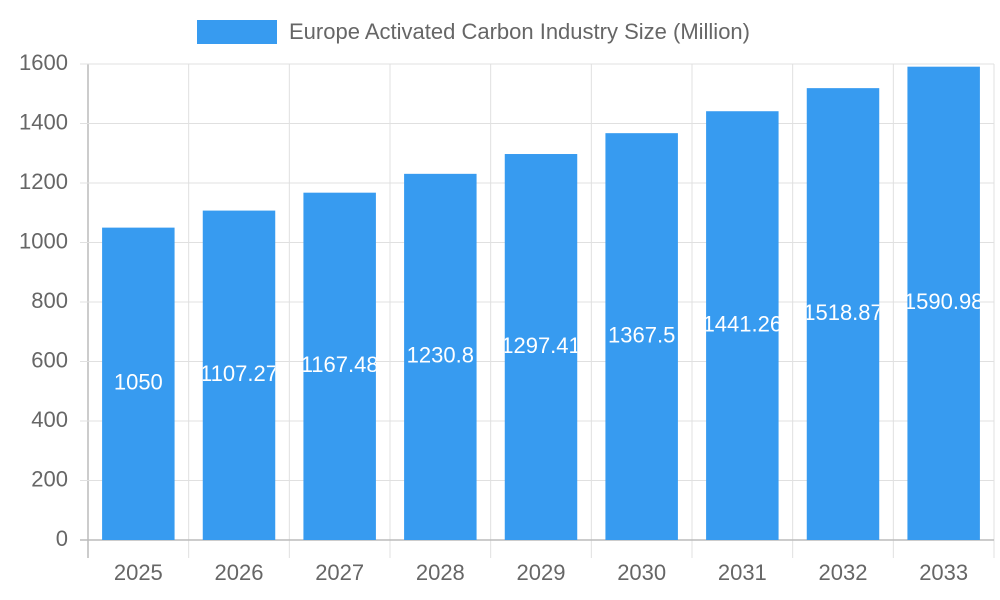  What do you see at coordinates (440, 572) in the screenshot?
I see `x-tick-label: 2028` at bounding box center [440, 572].